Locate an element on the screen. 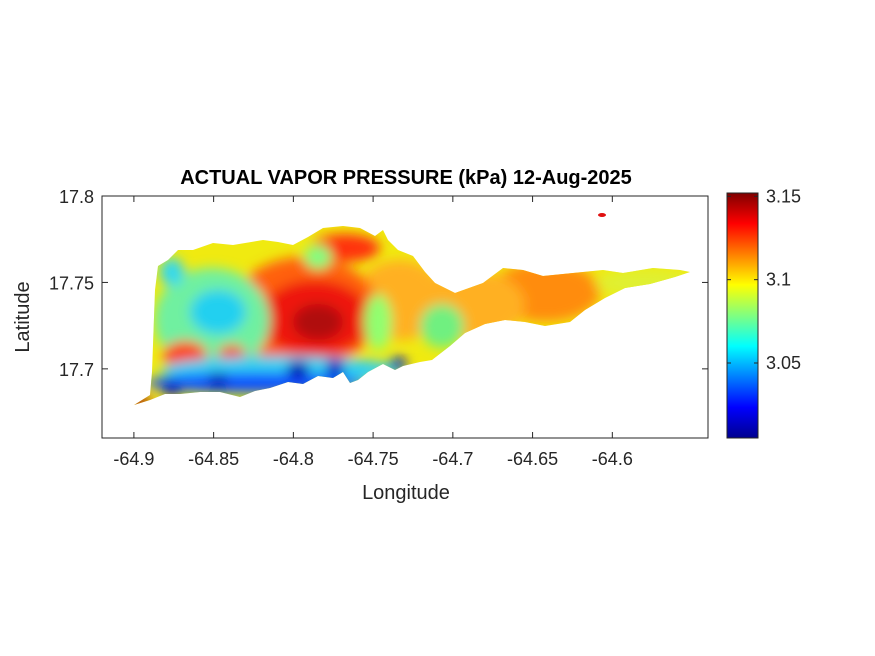 This screenshot has width=875, height=656. y-tick-label: 17.7 is located at coordinates (76, 370).